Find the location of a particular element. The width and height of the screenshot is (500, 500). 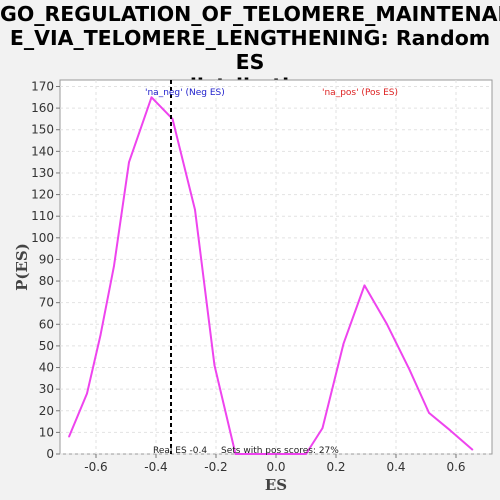

y-tick-label: 100 is located at coordinates (42, 238).